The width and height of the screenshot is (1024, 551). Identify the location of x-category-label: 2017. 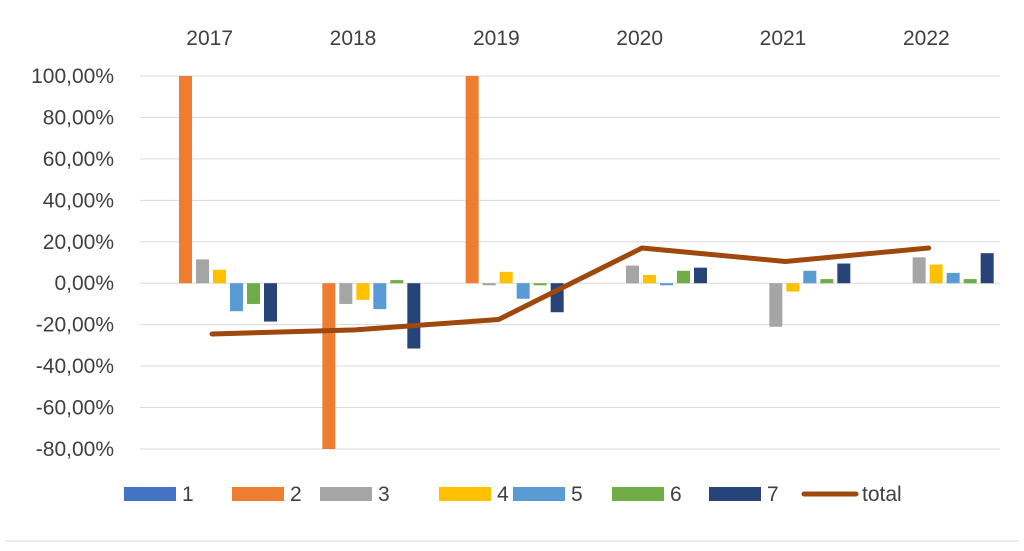
(209, 38).